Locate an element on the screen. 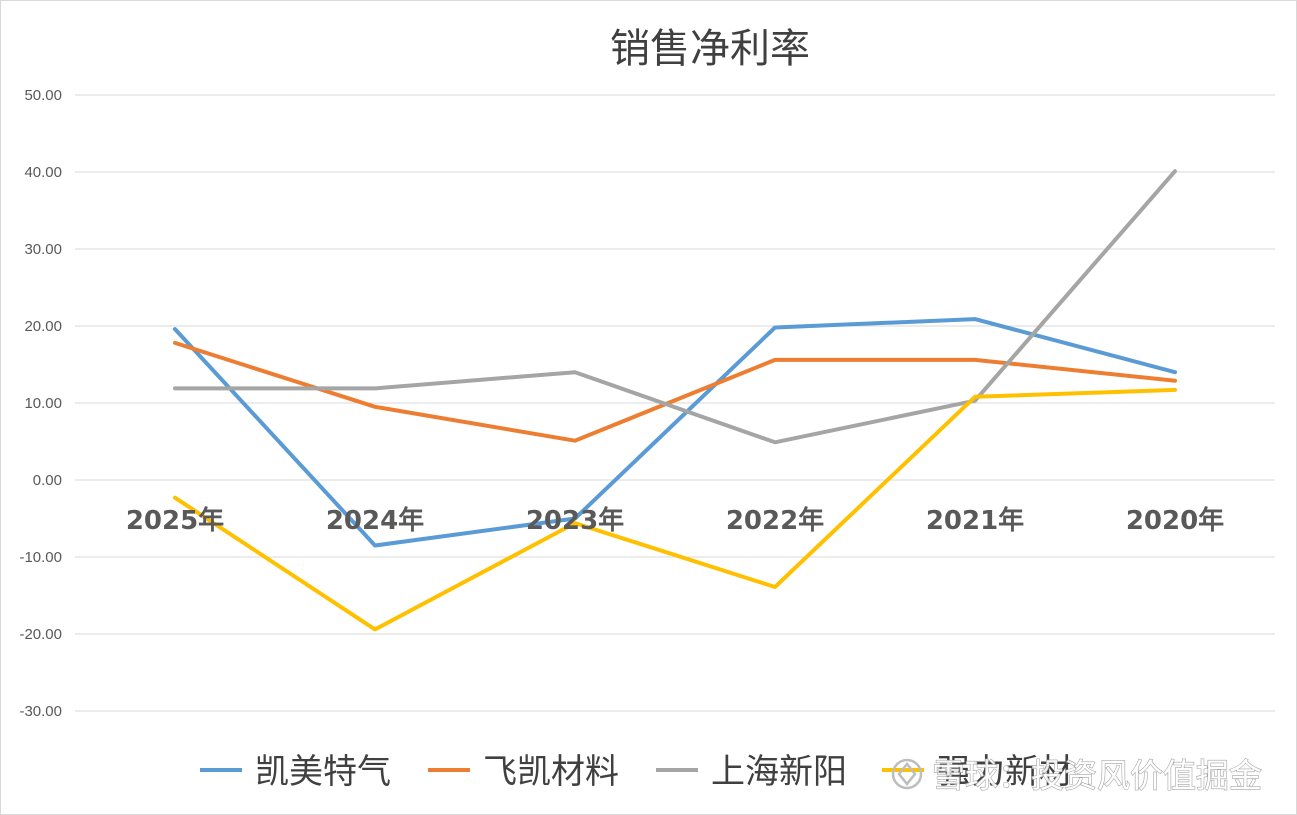 This screenshot has width=1297, height=815. y-tick-label: 30.00 is located at coordinates (43, 249).